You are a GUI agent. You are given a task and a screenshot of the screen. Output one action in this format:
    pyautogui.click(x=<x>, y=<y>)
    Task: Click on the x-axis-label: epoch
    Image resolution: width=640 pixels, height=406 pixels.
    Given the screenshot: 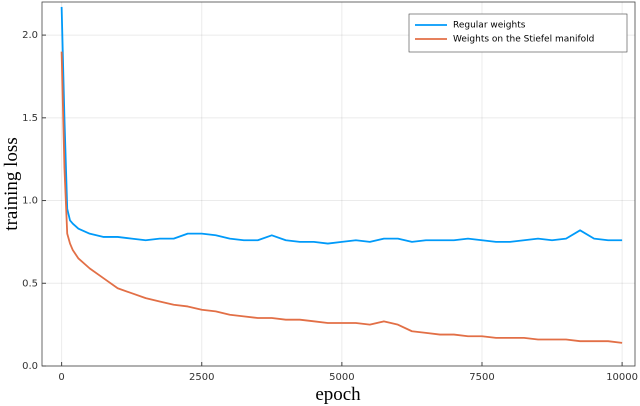 What is the action you would take?
    pyautogui.click(x=338, y=394)
    